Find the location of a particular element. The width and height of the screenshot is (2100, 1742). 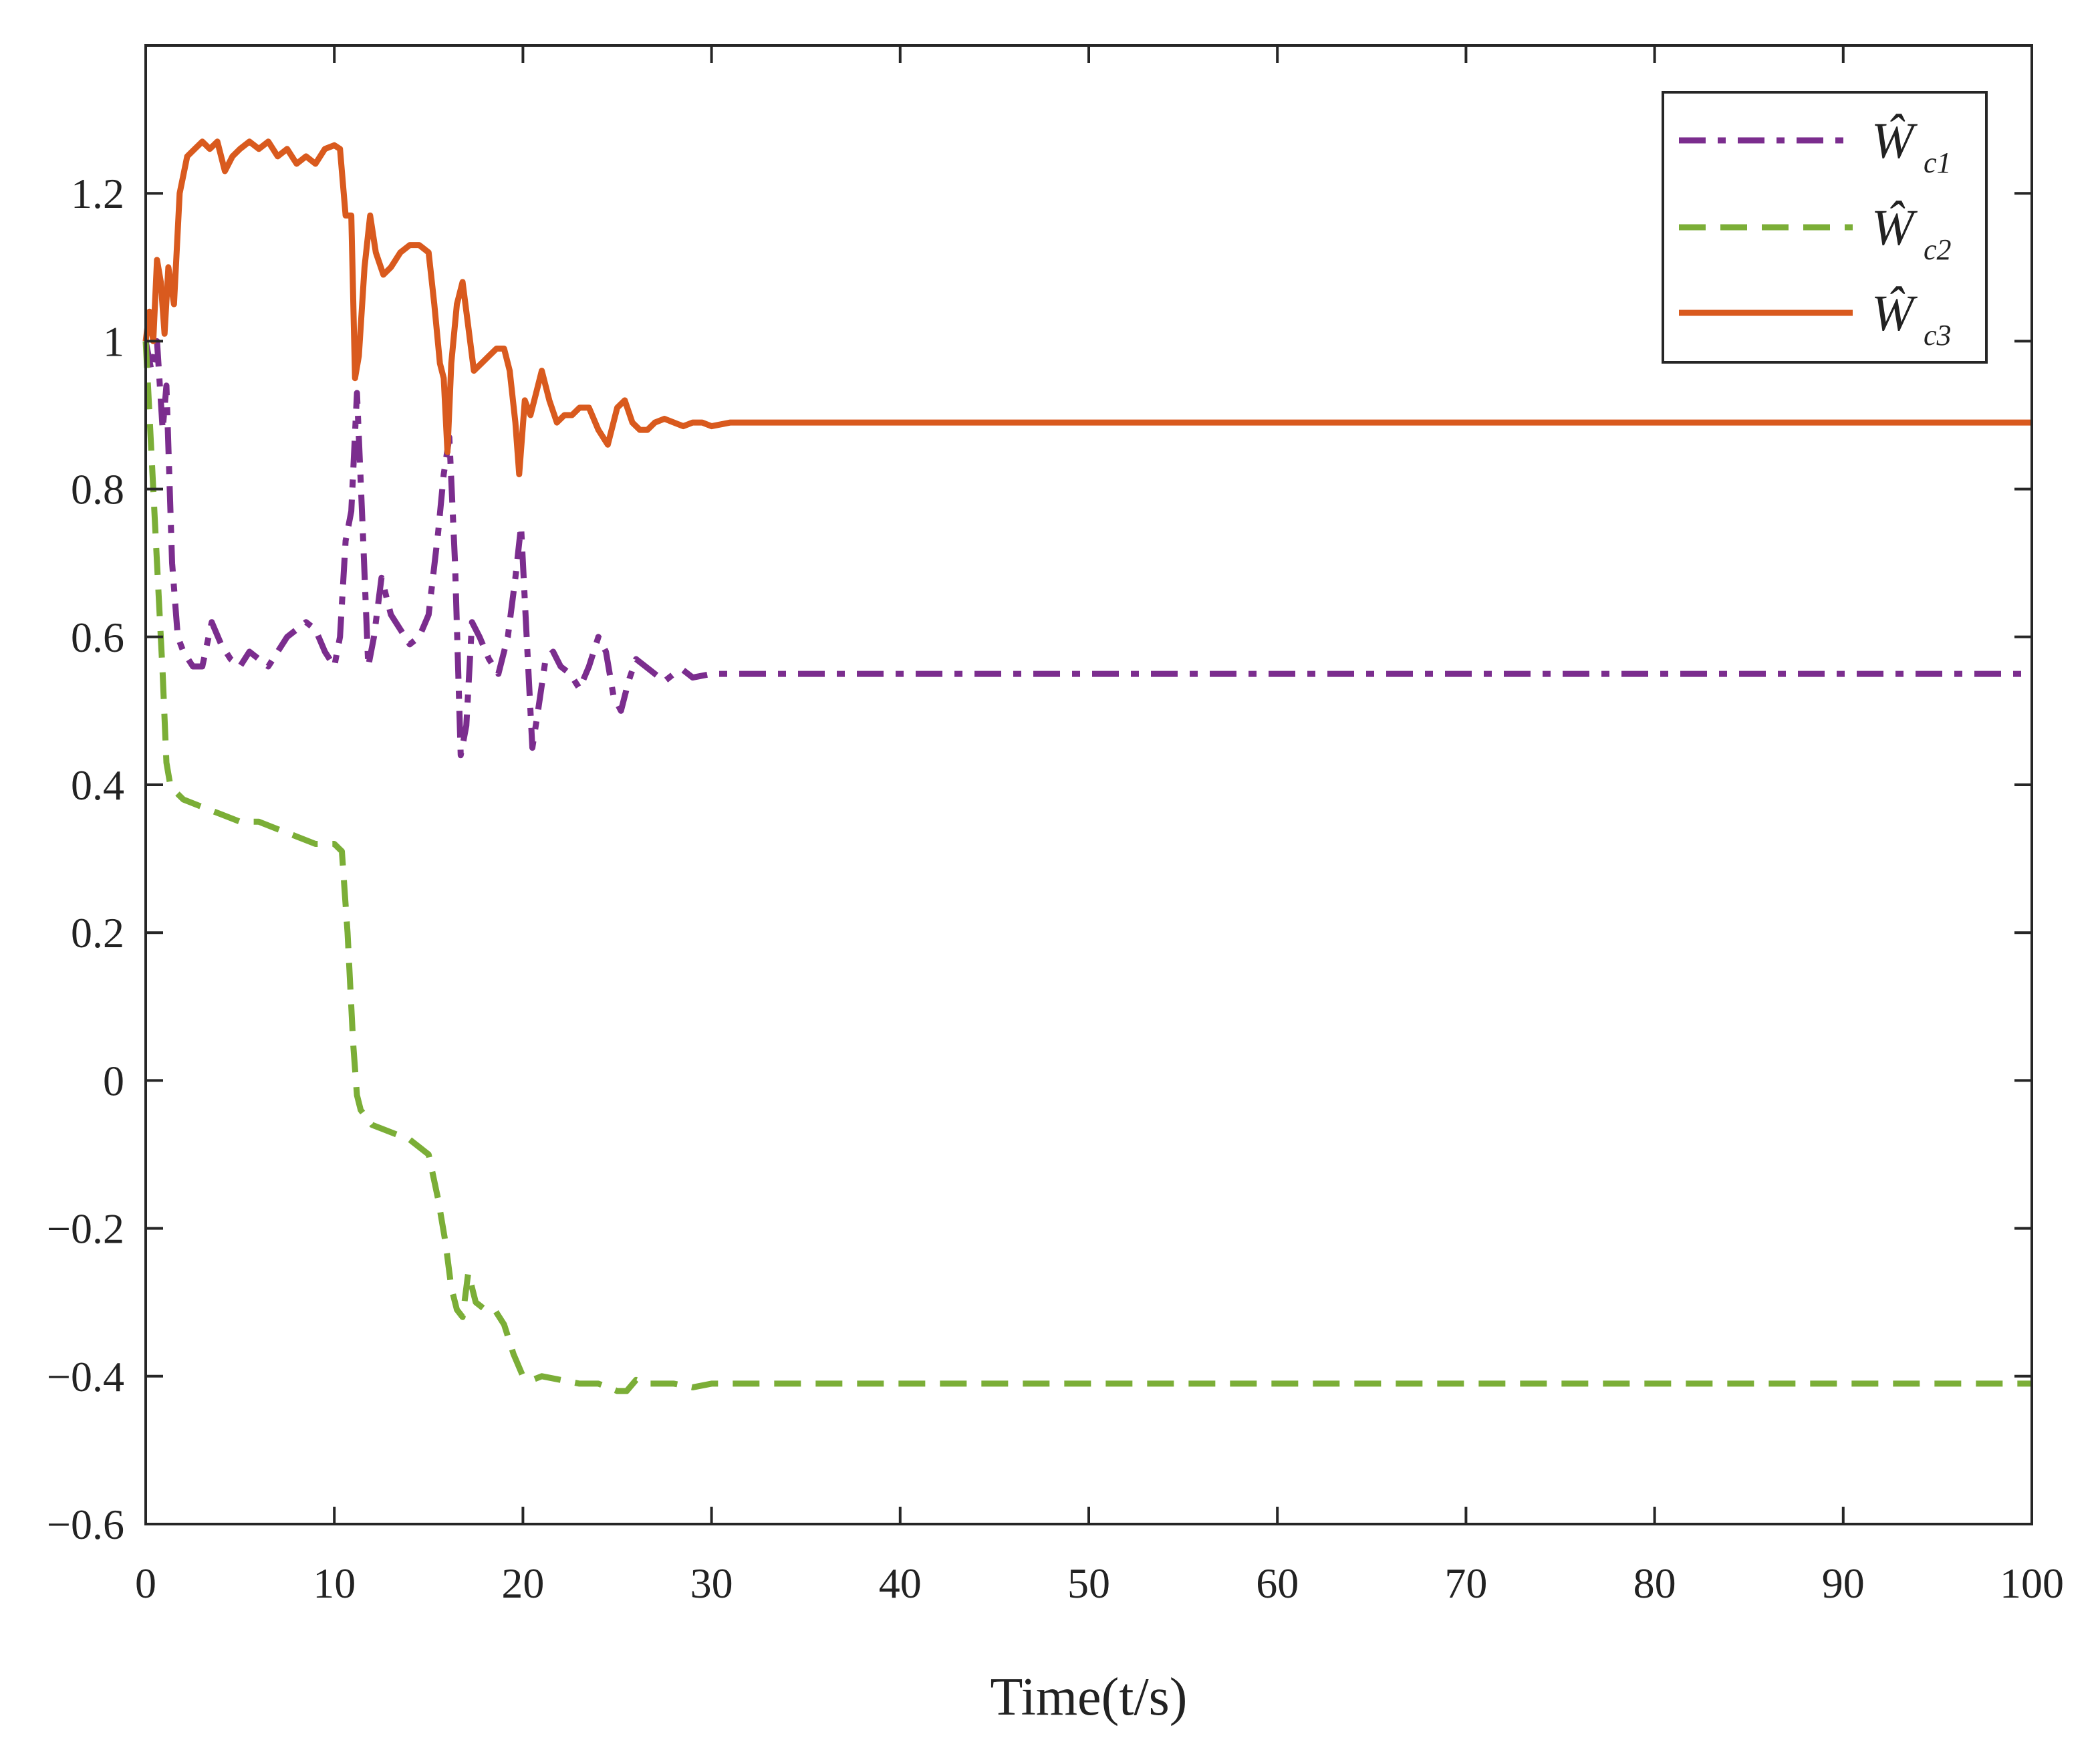

y-tick-label: 0.2 is located at coordinates (97, 933).